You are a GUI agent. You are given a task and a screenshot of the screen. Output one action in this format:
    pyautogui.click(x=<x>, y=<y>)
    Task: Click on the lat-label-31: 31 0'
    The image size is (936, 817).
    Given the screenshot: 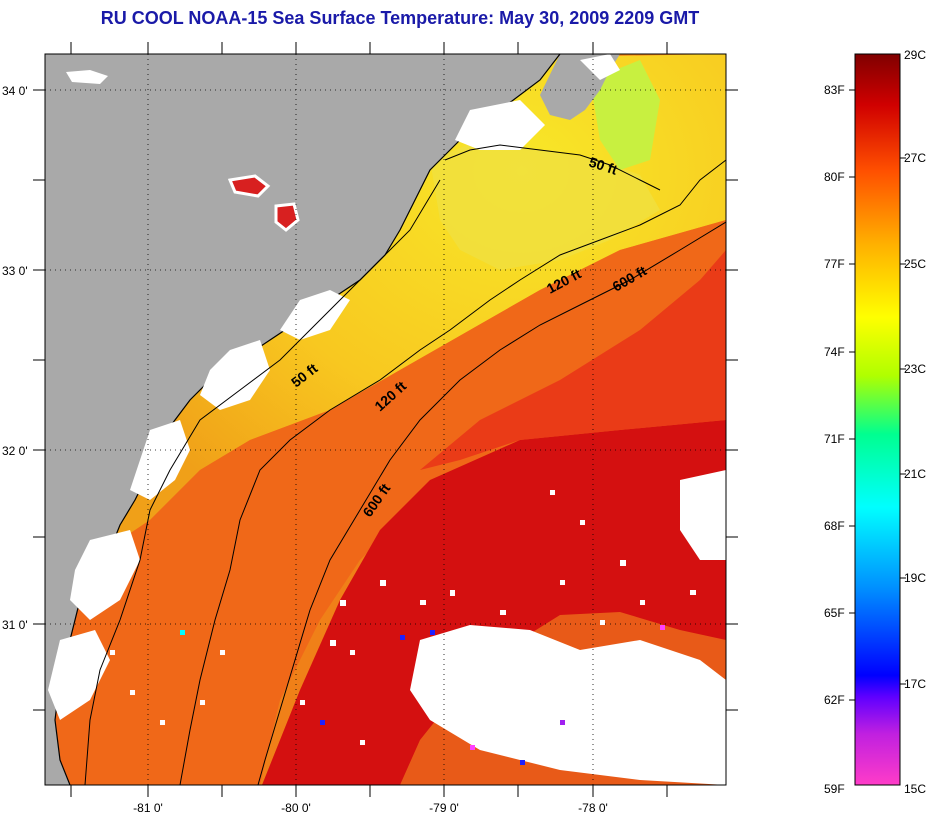 What is the action you would take?
    pyautogui.click(x=15, y=625)
    